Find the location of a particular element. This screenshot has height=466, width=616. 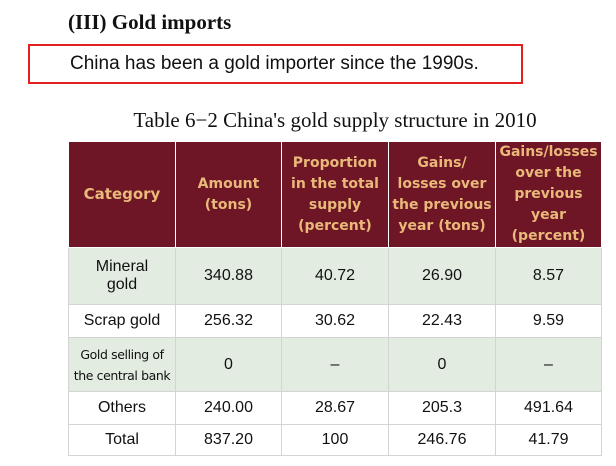

proportion-cell: 40.72 is located at coordinates (335, 276).